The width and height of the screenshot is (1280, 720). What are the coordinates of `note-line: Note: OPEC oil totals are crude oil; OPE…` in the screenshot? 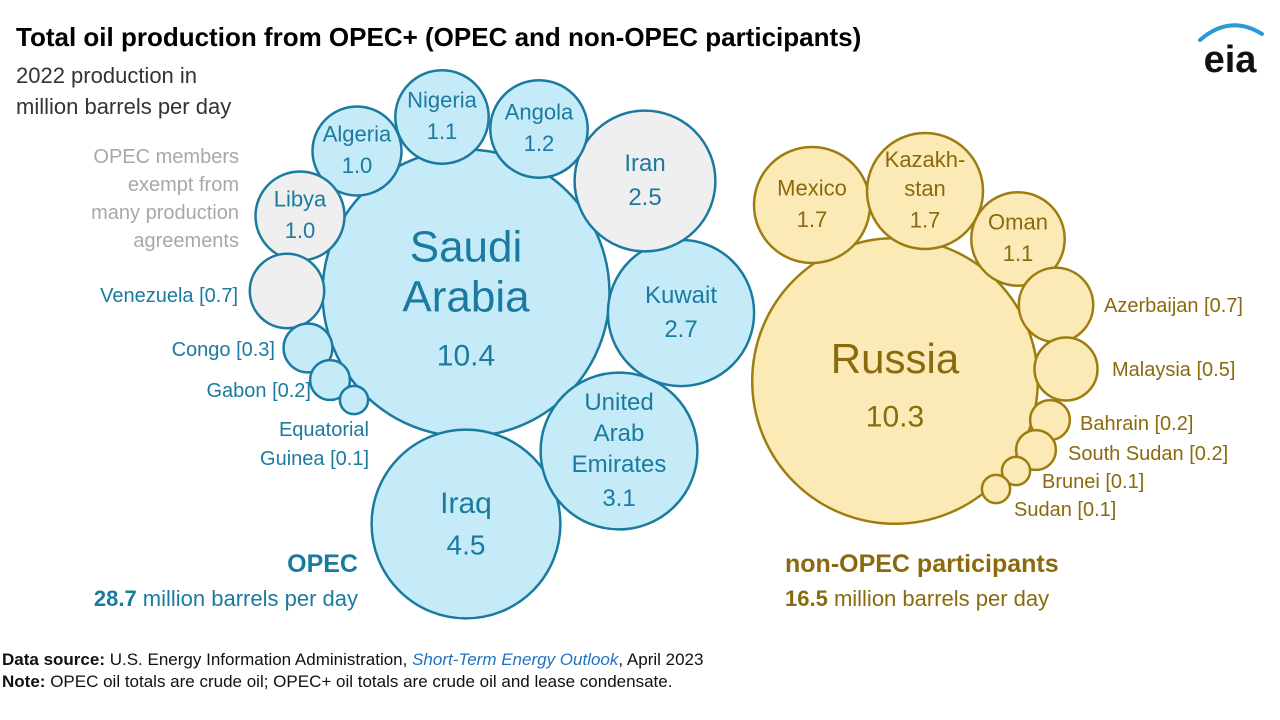 It's located at (352, 682).